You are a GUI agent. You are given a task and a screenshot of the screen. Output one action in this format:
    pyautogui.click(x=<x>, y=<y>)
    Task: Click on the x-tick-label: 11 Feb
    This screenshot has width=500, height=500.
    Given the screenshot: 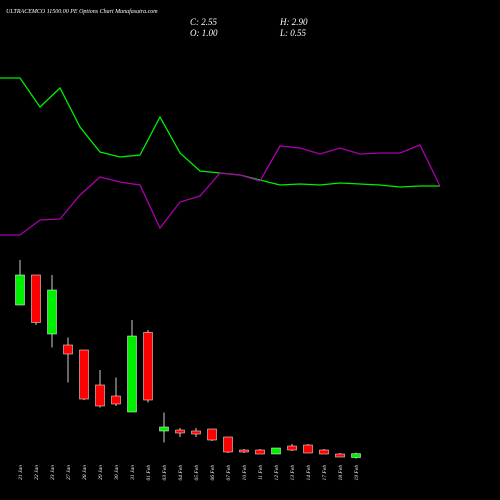 What is the action you would take?
    pyautogui.click(x=261, y=472)
    